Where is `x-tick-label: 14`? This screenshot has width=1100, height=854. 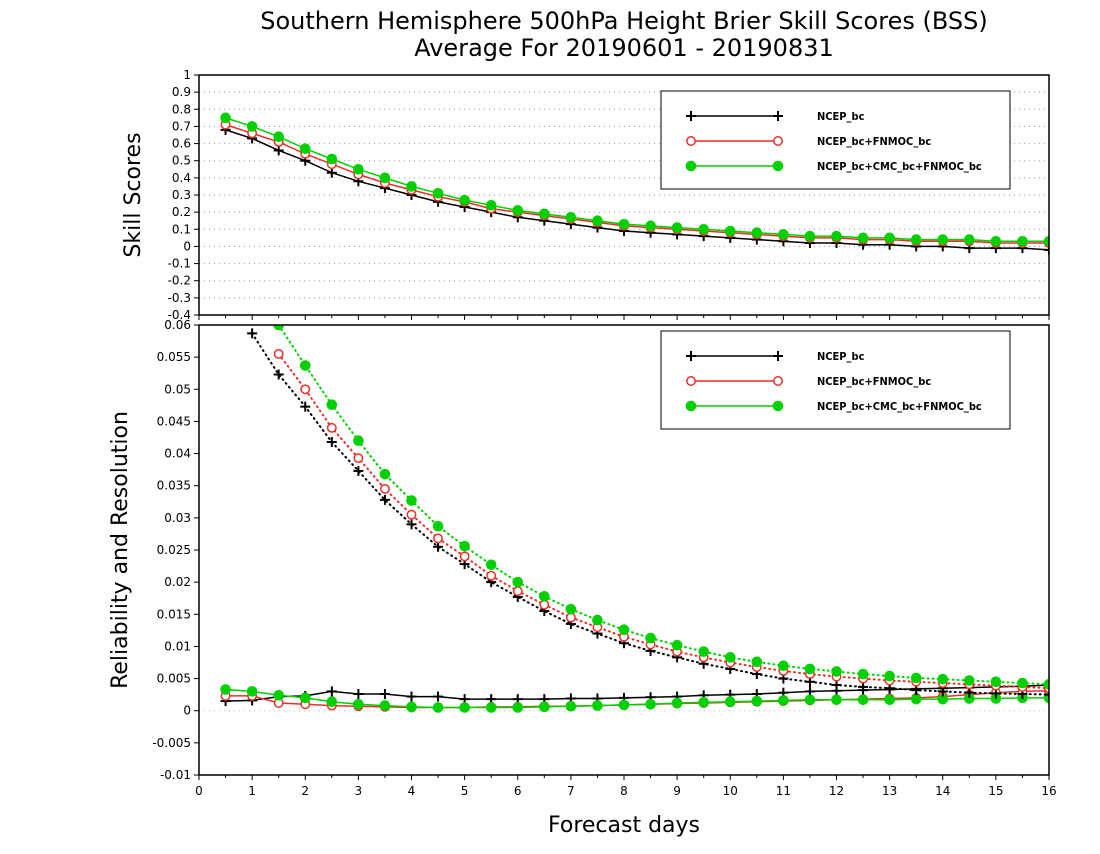
x-tick-label: 14 is located at coordinates (942, 791).